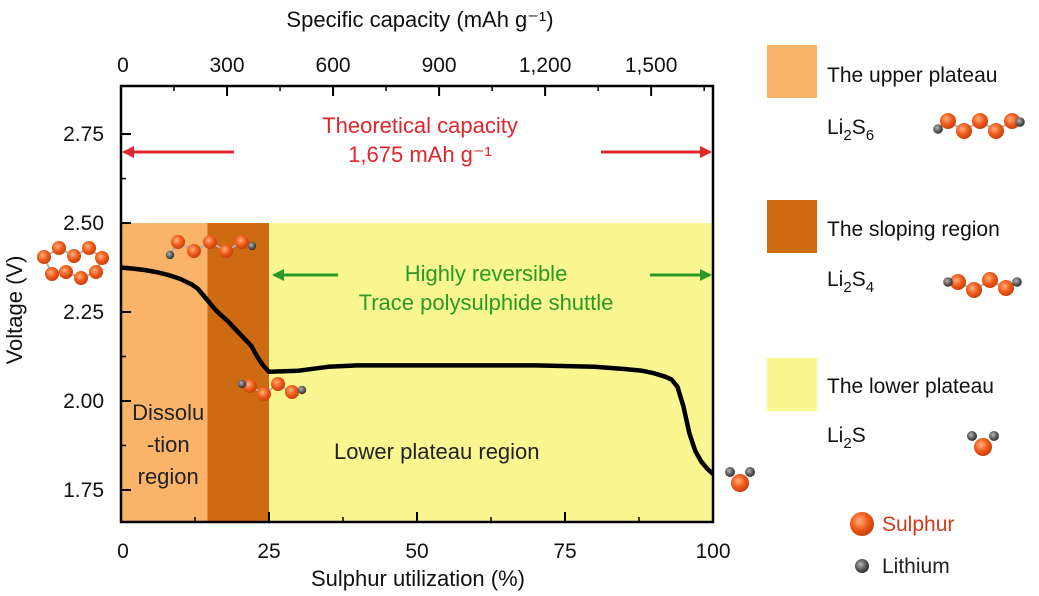  Describe the element at coordinates (913, 229) in the screenshot. I see `legend-label-sloping: The sloping region` at that location.